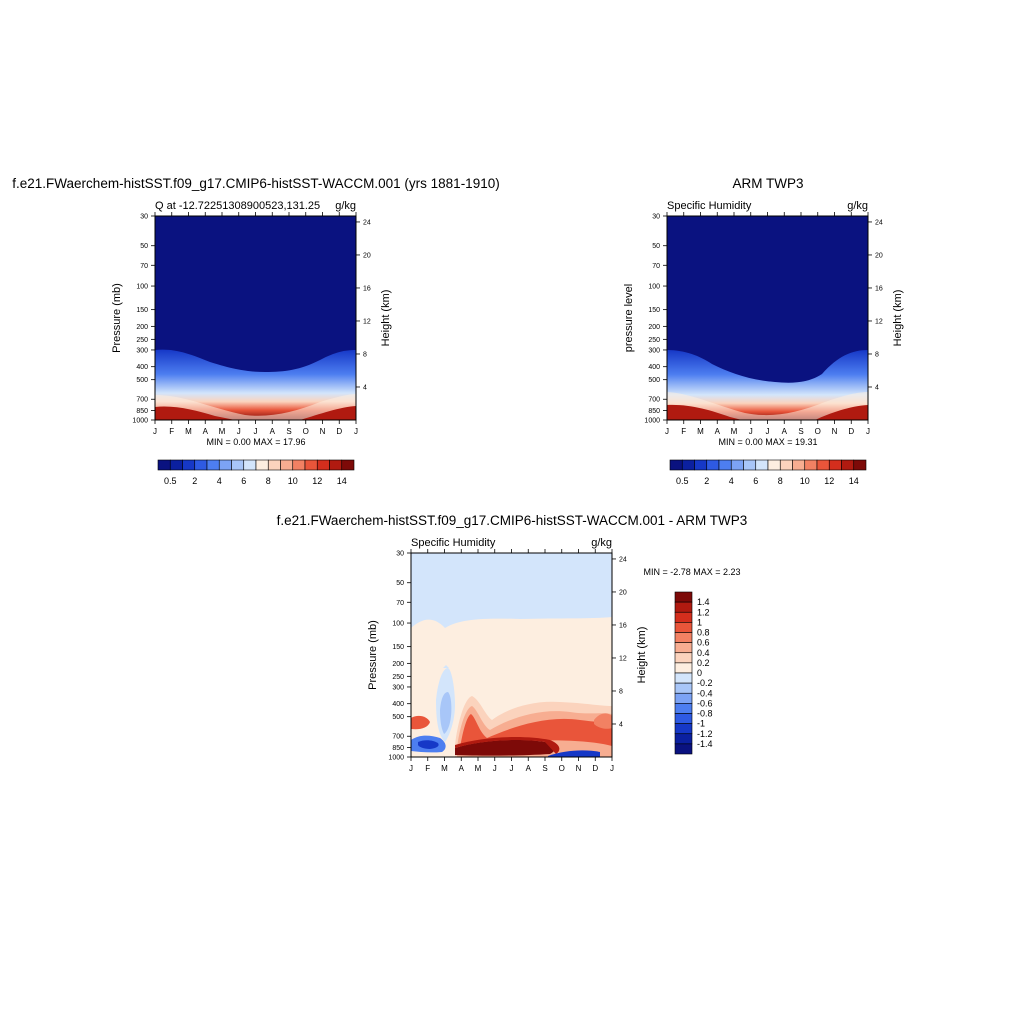  I want to click on panel-obs-ptick-label: 150, so click(654, 310).